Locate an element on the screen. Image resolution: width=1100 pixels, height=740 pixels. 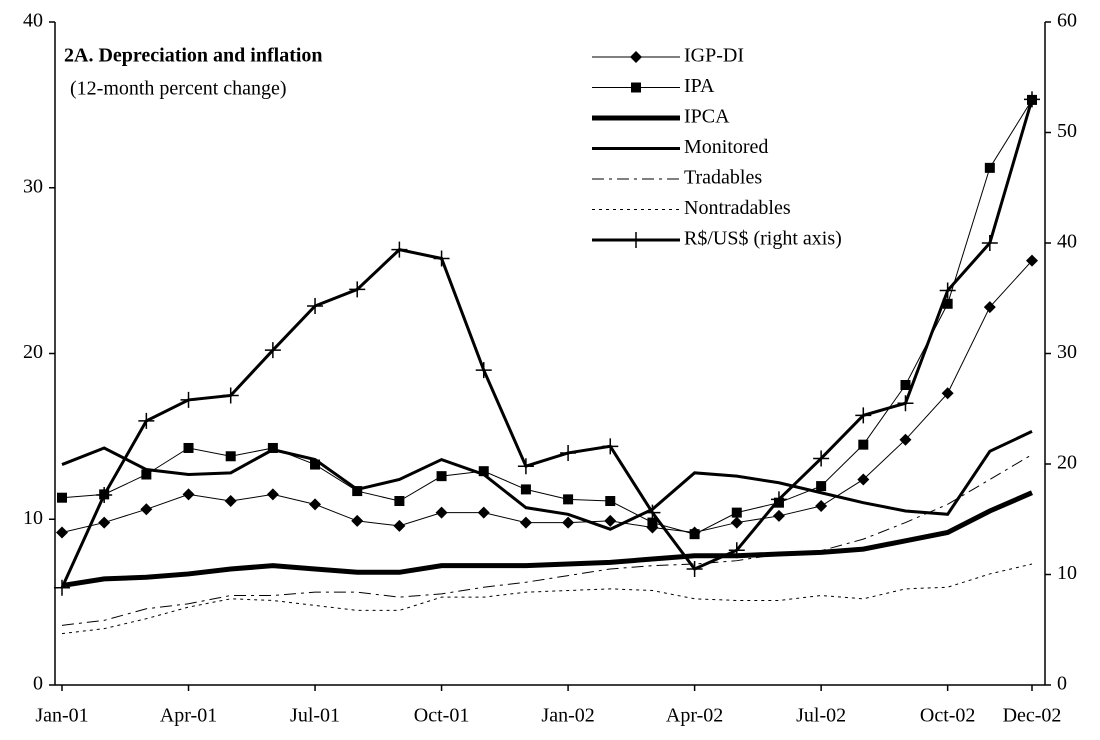
y-tick-label: 40 is located at coordinates (33, 21).